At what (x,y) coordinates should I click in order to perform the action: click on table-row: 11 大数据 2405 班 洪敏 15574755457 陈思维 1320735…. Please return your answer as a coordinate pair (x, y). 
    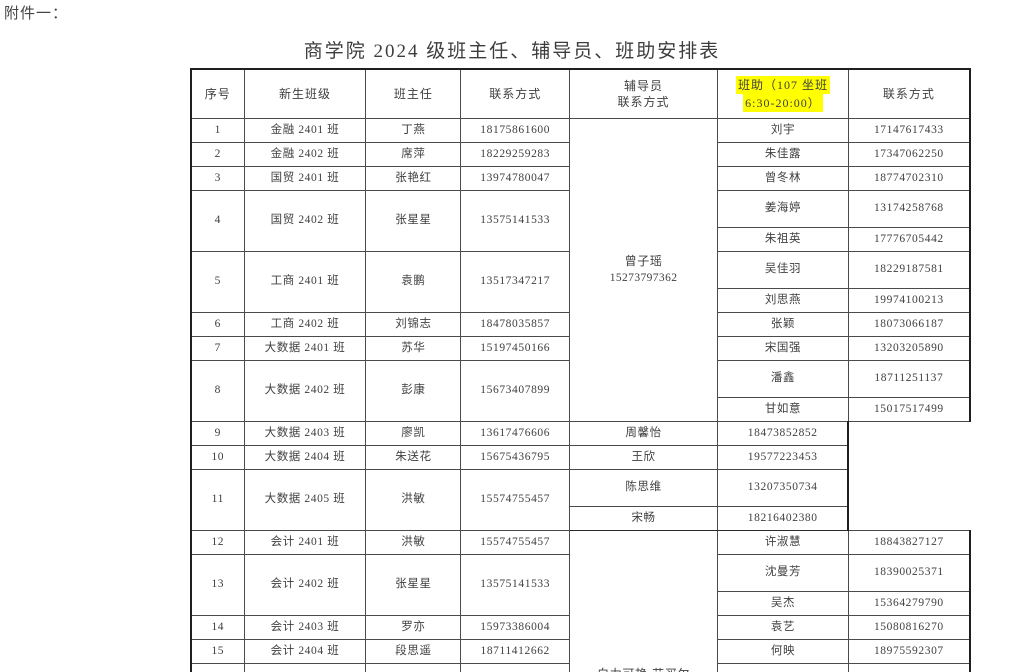
    Looking at the image, I should click on (579, 500).